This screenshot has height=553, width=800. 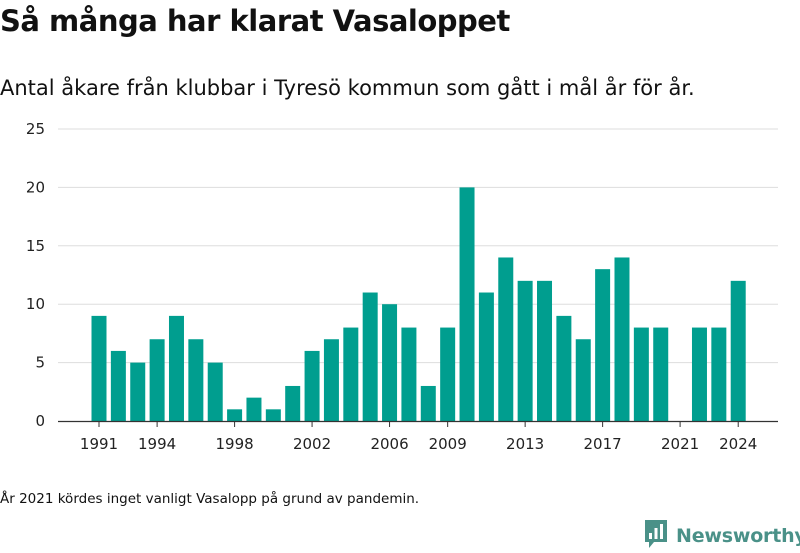 What do you see at coordinates (525, 444) in the screenshot?
I see `x-tick-label: 2013` at bounding box center [525, 444].